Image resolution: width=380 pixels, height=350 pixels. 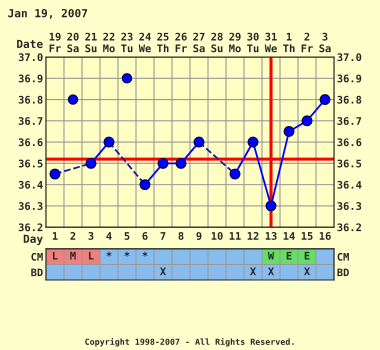 What do you see at coordinates (349, 100) in the screenshot?
I see `y2-tick-label: 36.8` at bounding box center [349, 100].